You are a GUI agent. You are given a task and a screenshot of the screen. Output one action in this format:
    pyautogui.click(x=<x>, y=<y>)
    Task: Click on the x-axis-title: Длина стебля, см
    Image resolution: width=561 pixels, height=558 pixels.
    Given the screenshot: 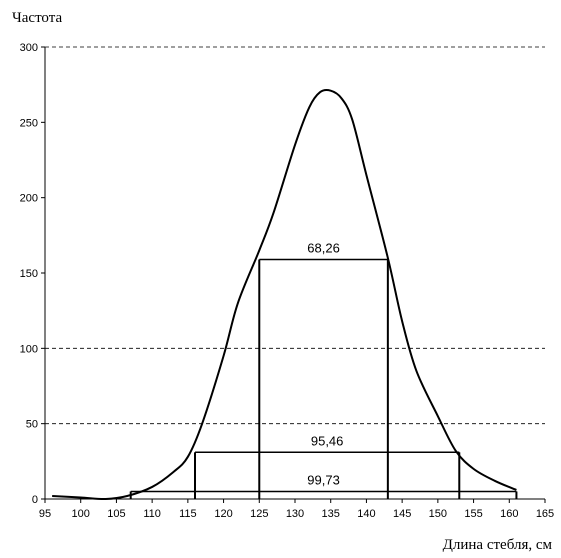 What is the action you would take?
    pyautogui.click(x=498, y=545)
    